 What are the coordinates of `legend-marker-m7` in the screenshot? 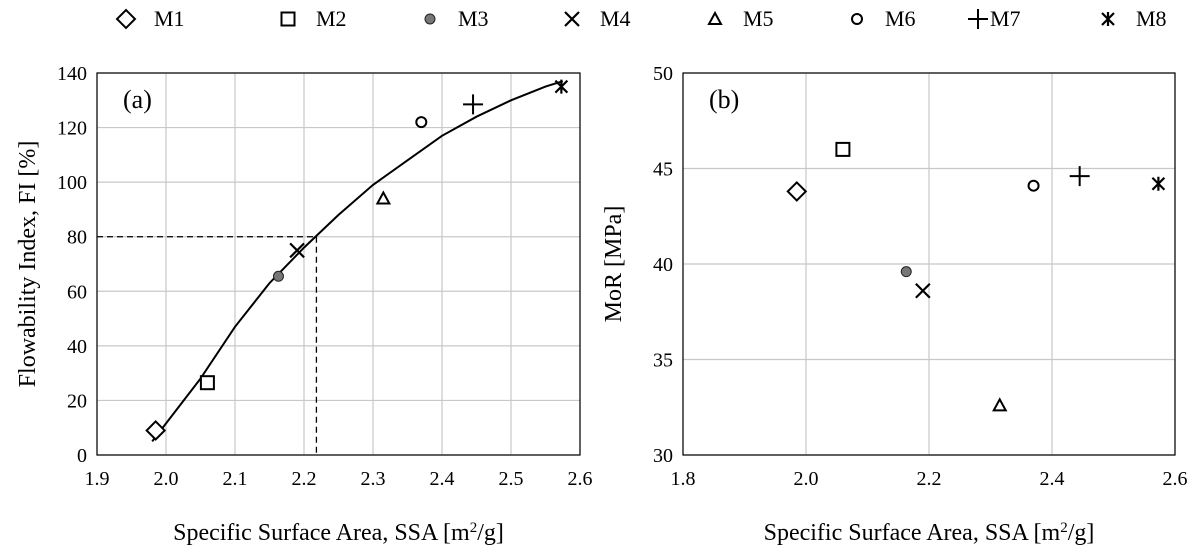 It's located at (978, 19).